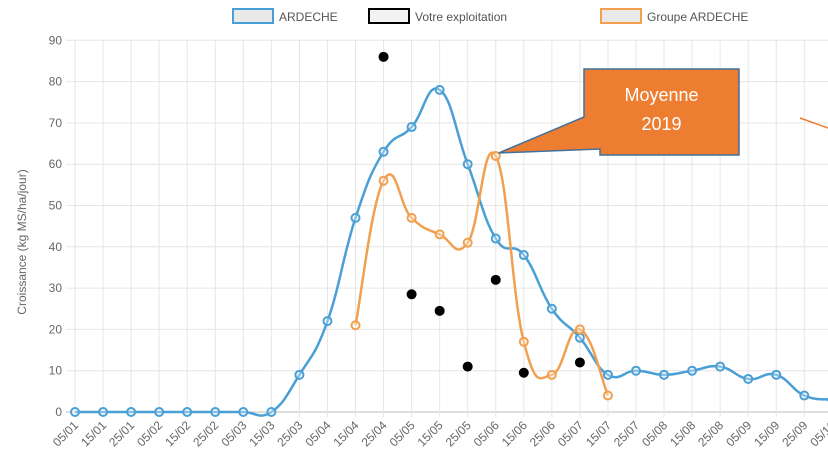 The height and width of the screenshot is (465, 828). Describe the element at coordinates (766, 433) in the screenshot. I see `x-tick-label: 15/09` at that location.